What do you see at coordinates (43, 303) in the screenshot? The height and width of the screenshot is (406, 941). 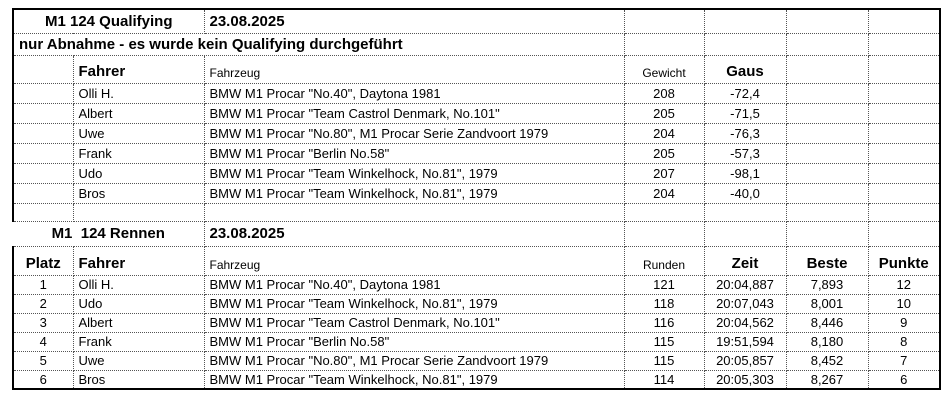 I see `platz-cell: 2` at bounding box center [43, 303].